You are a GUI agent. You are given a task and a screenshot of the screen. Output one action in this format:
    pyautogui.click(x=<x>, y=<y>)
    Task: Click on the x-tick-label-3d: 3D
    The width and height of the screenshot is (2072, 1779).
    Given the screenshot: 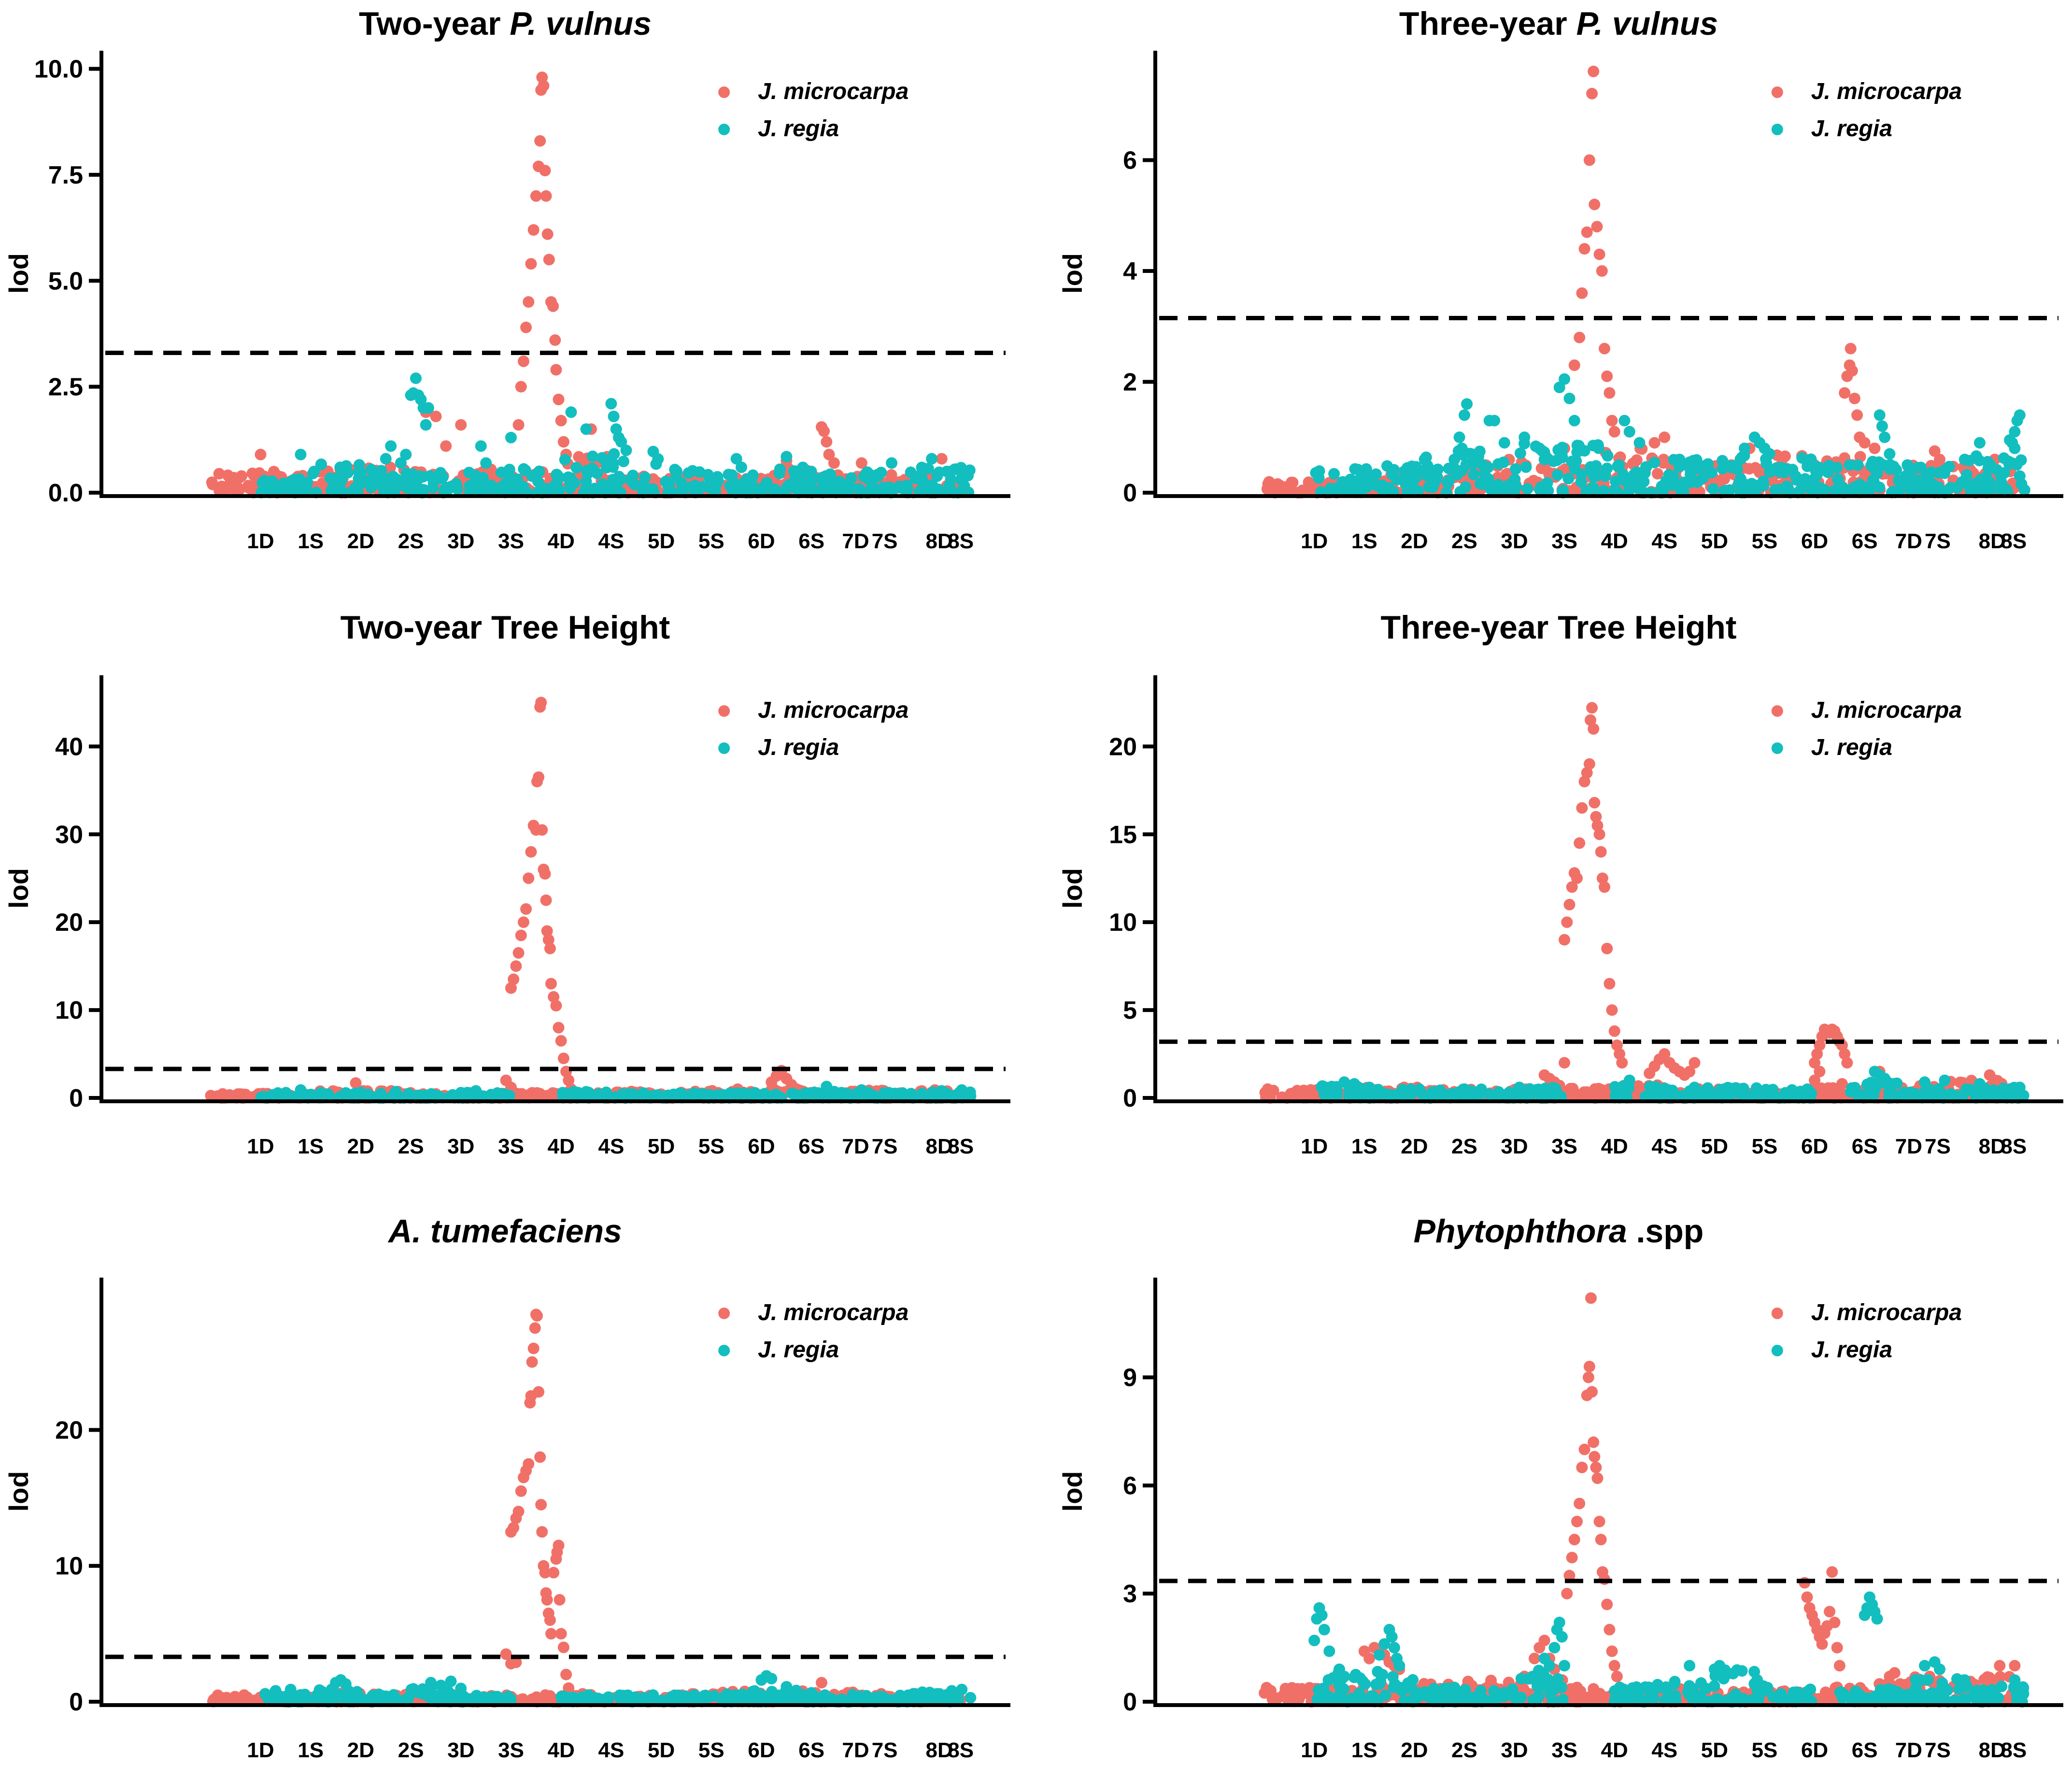 What is the action you would take?
    pyautogui.click(x=1514, y=1146)
    